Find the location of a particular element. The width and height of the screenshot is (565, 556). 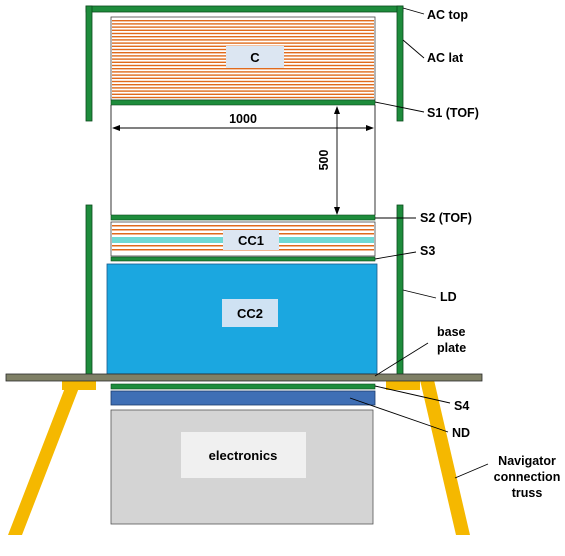

truss-right-leg is located at coordinates (445, 457).